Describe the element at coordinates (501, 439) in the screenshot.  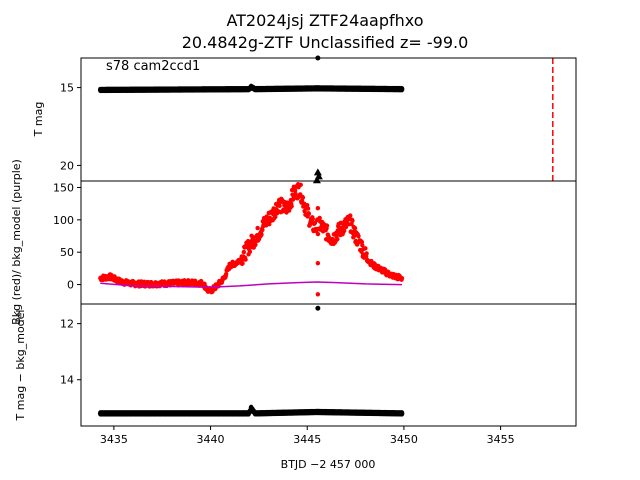
I see `xtick-label: 3455` at that location.